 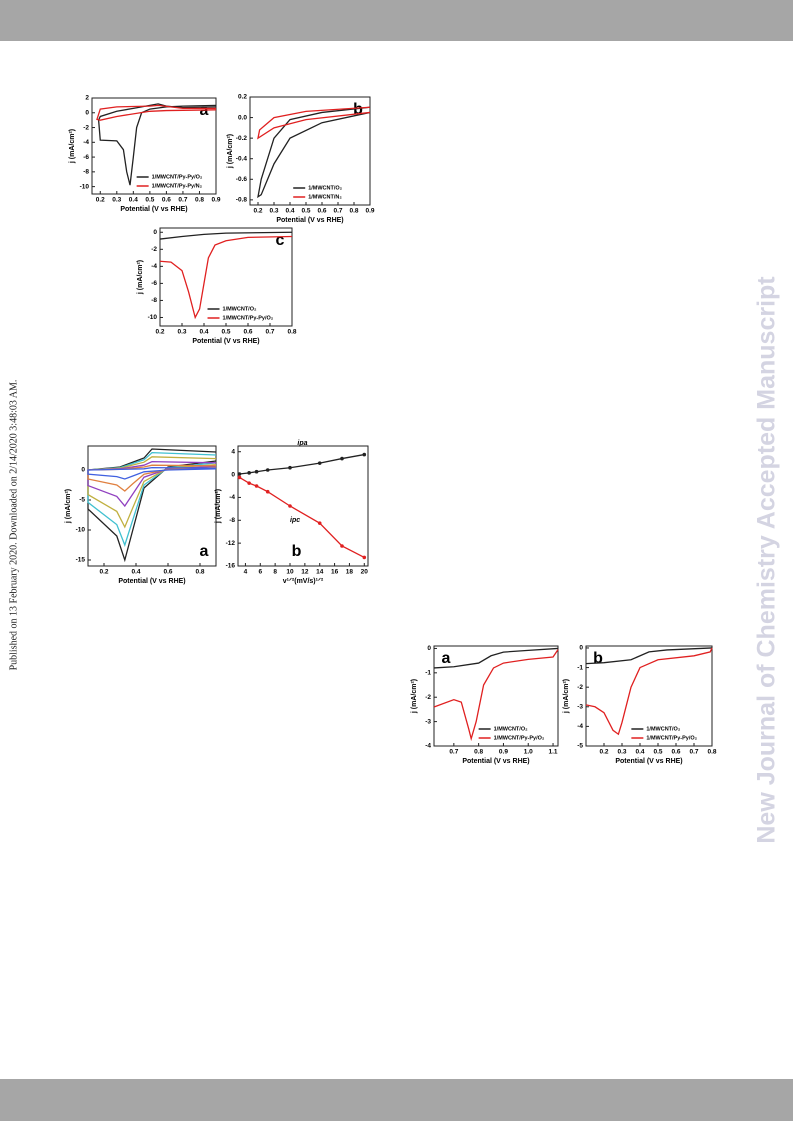 I want to click on x-tick-label: 10, so click(x=290, y=572).